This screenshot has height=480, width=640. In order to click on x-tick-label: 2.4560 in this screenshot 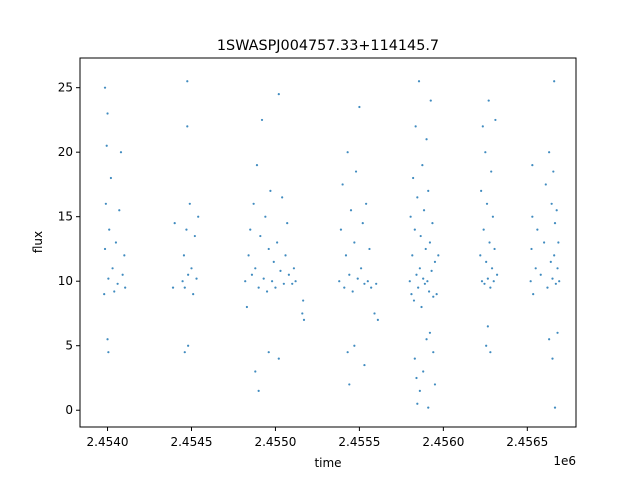, I will do `click(443, 442)`.